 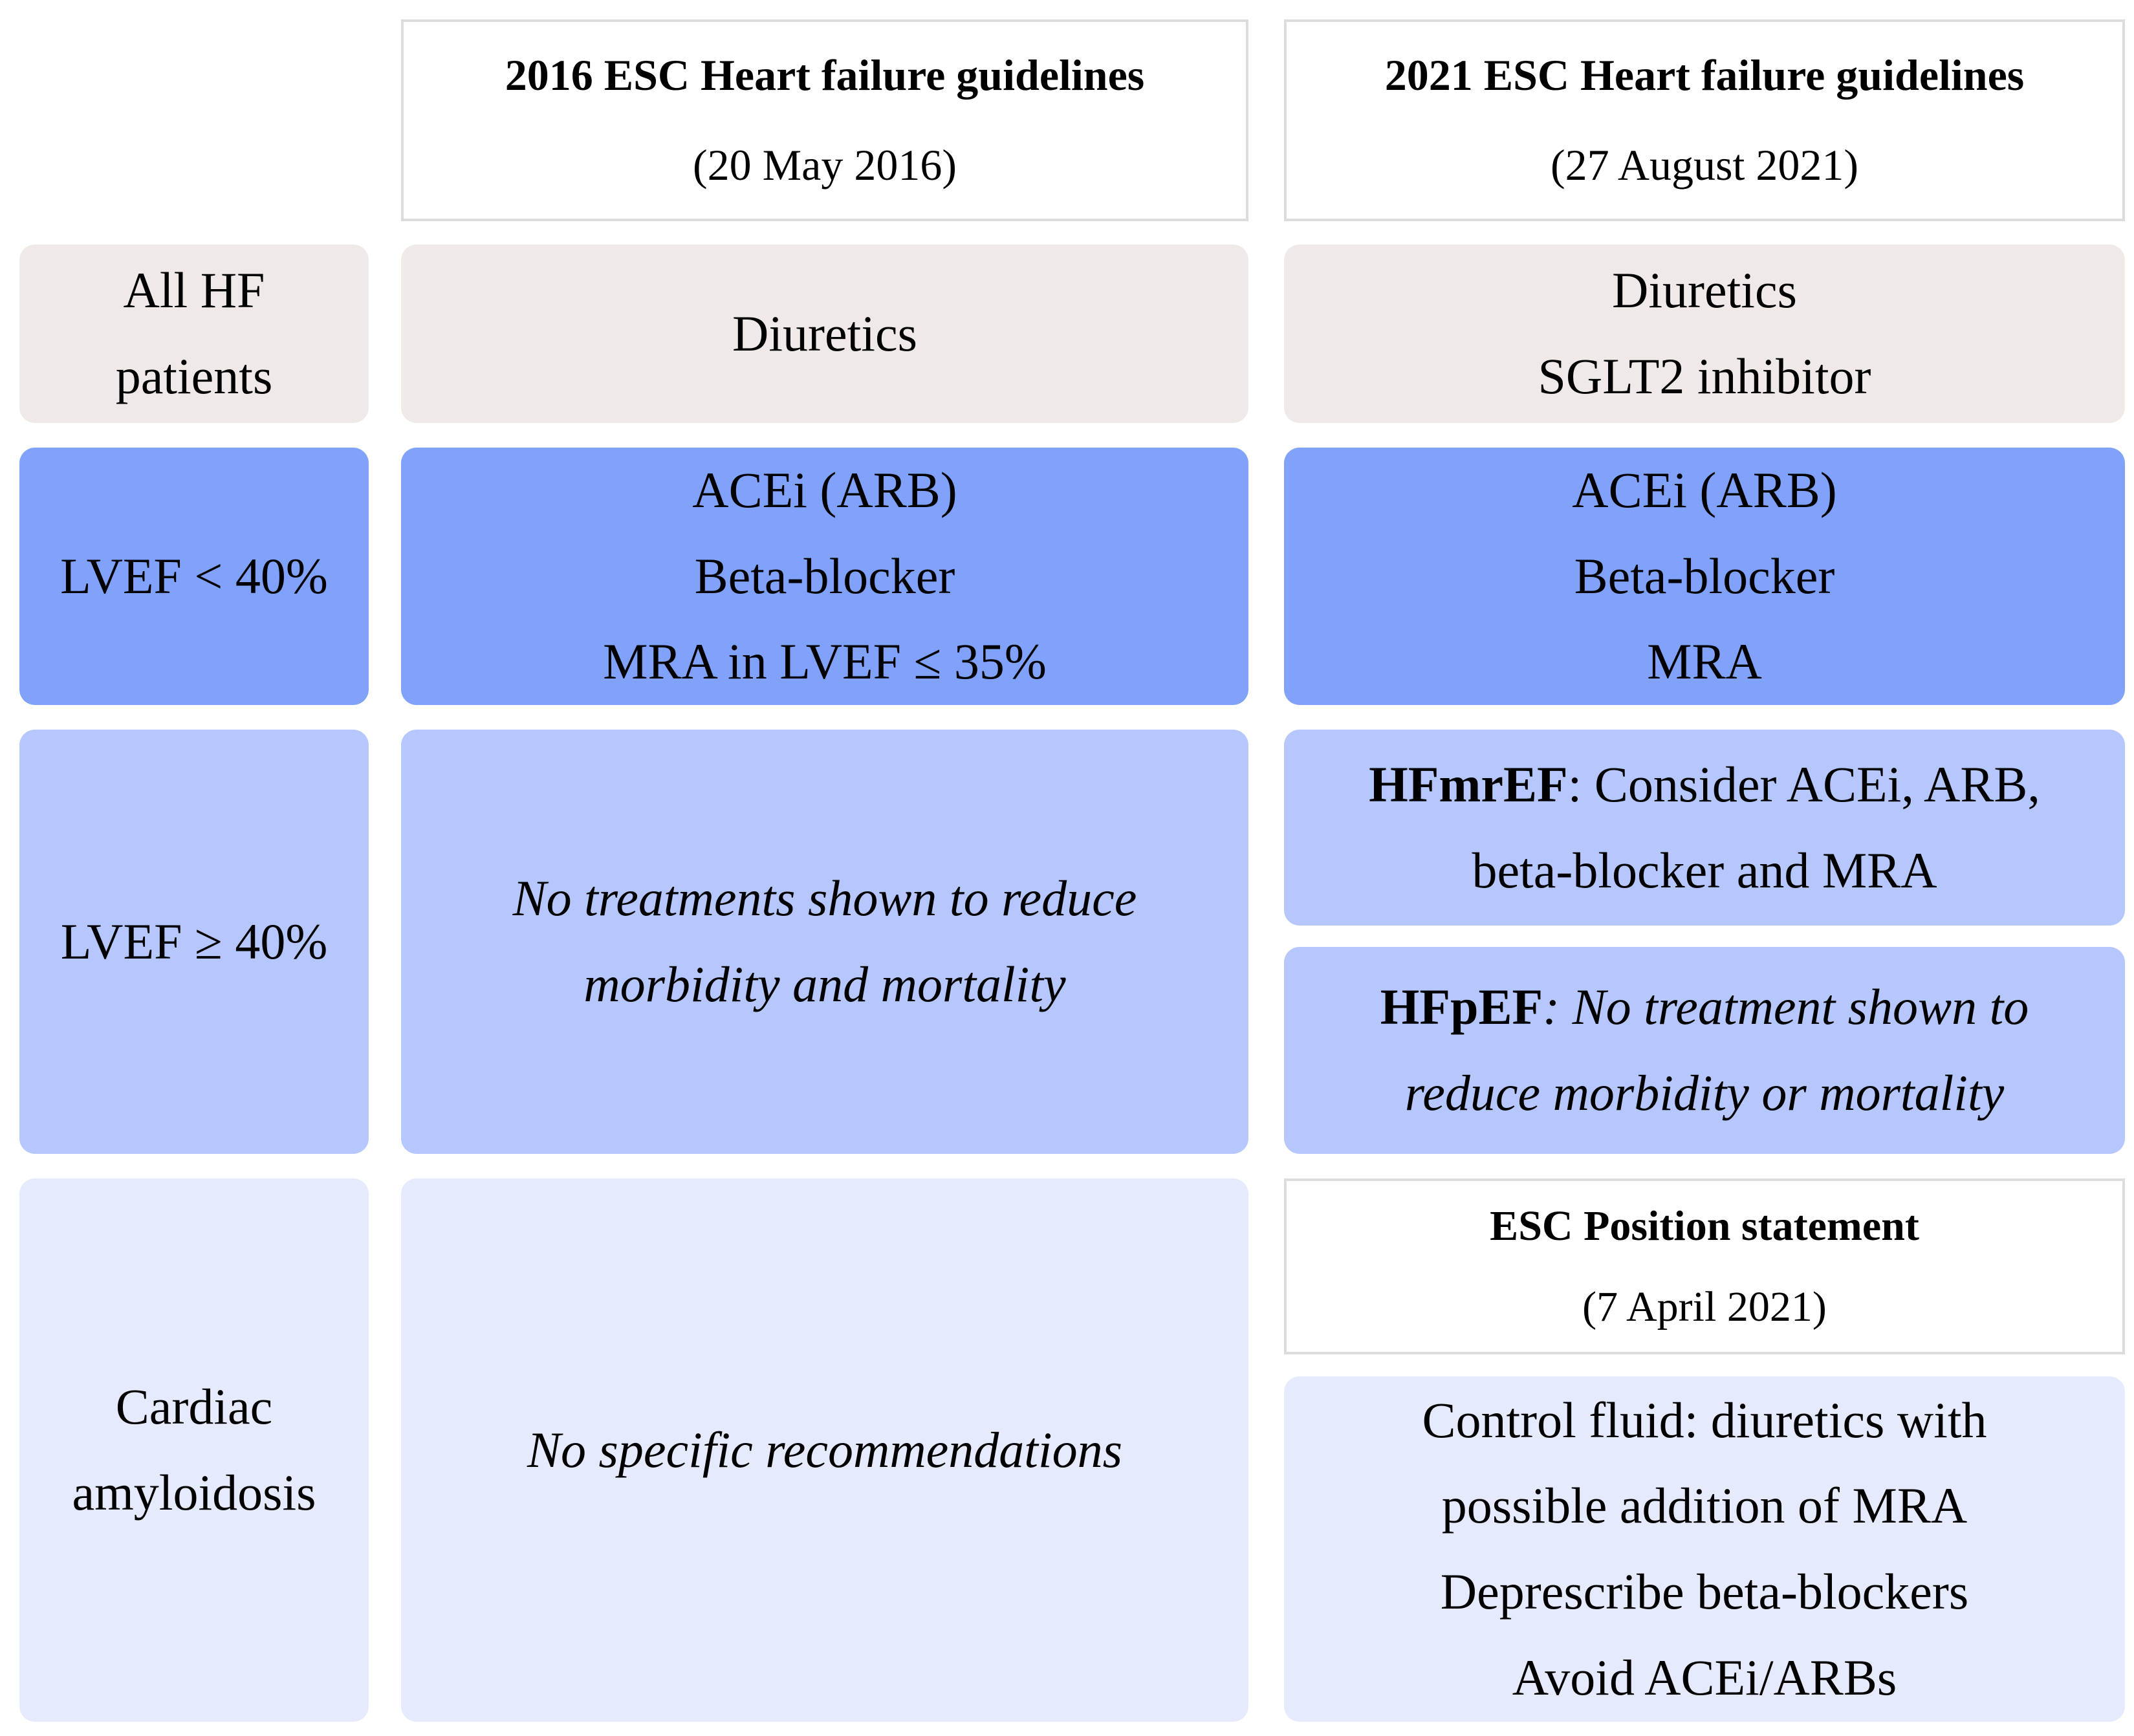 I want to click on row-label-cardiac-amyloidosis: Cardiac amyloidosis, so click(x=194, y=1450).